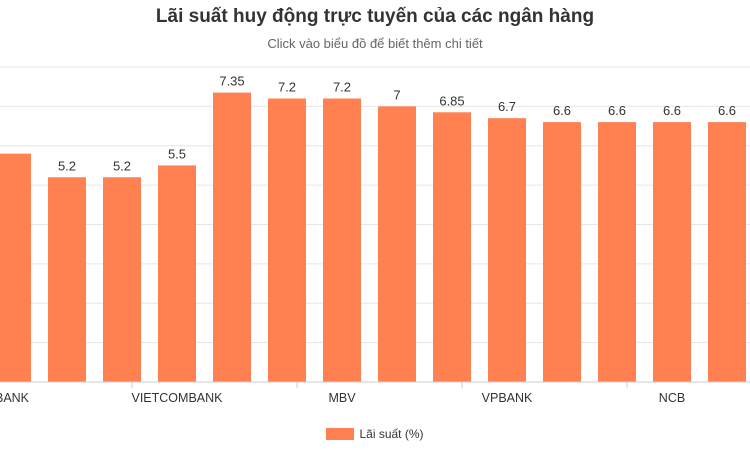  I want to click on data-label: 6.7, so click(507, 106).